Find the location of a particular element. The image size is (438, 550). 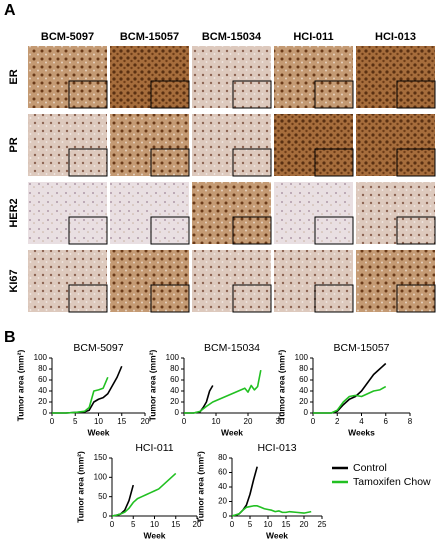

x-tick-label: 25 is located at coordinates (322, 524).